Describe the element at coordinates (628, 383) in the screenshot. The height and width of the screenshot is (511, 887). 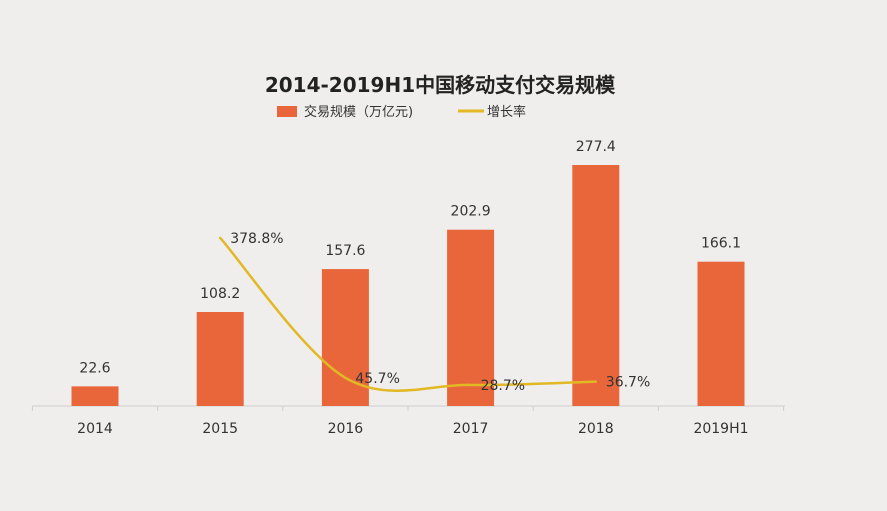
I see `growth-rate-label-2018: 36.7%` at that location.